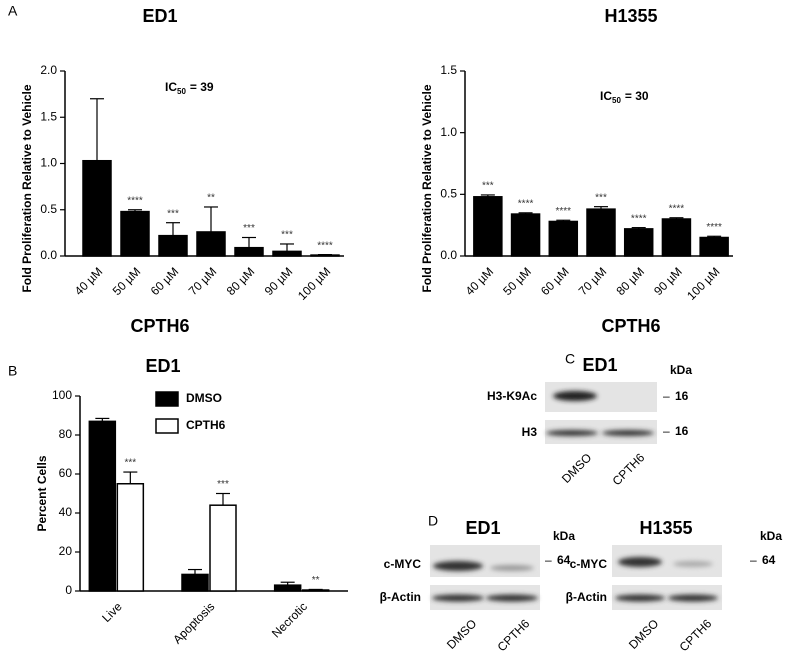 This screenshot has height=665, width=790. Describe the element at coordinates (202, 87) in the screenshot. I see `ic50-text: = 39` at that location.